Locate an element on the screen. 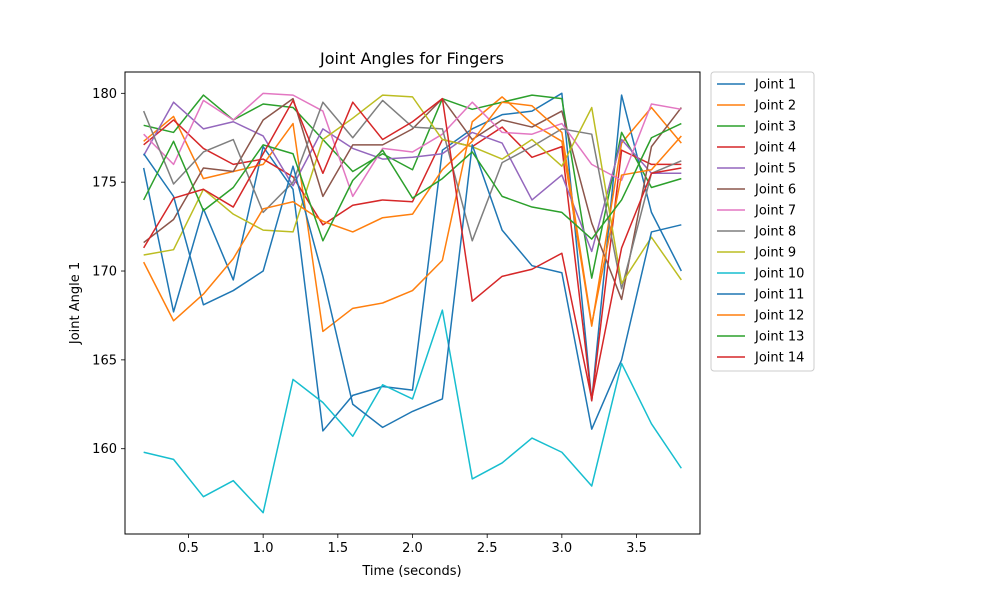 This screenshot has height=604, width=1000. legend-label: Joint 7 is located at coordinates (775, 211).